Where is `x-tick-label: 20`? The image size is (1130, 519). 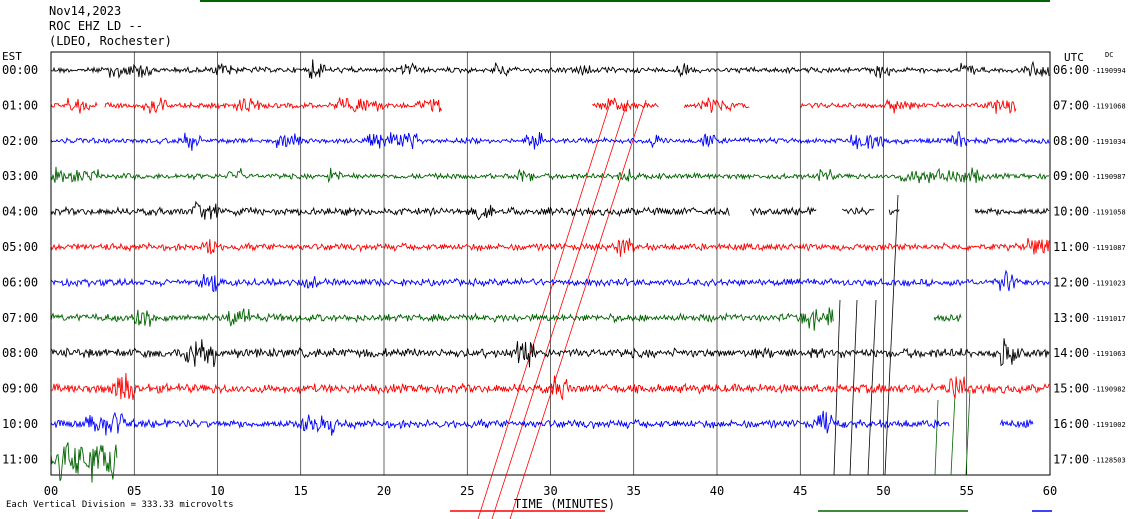
x-tick-label: 20 is located at coordinates (384, 491).